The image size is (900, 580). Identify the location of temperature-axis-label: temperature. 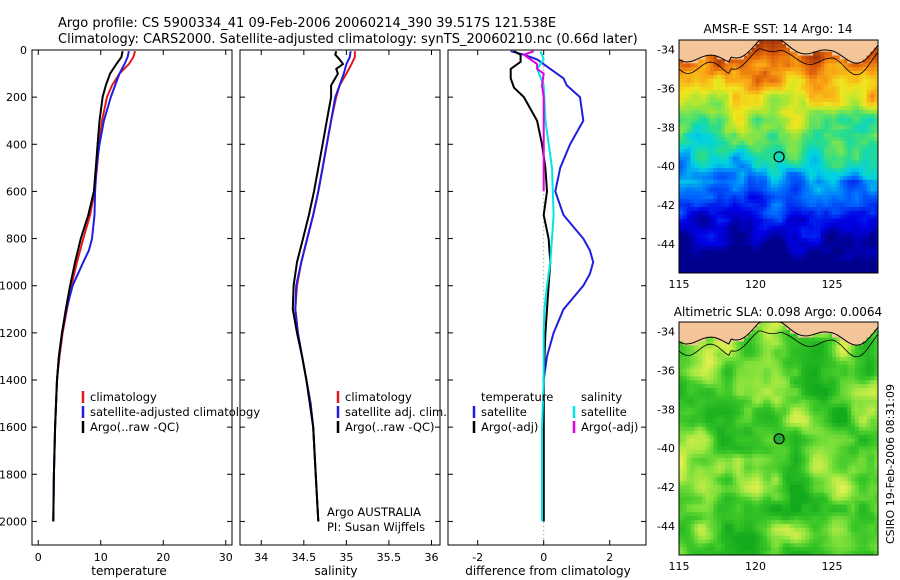
(128, 571).